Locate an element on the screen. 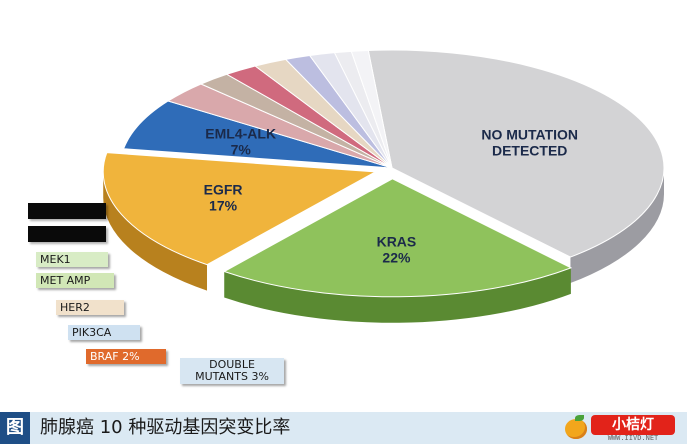 The image size is (687, 444). legend-pik3ca: PIK3CA is located at coordinates (104, 332).